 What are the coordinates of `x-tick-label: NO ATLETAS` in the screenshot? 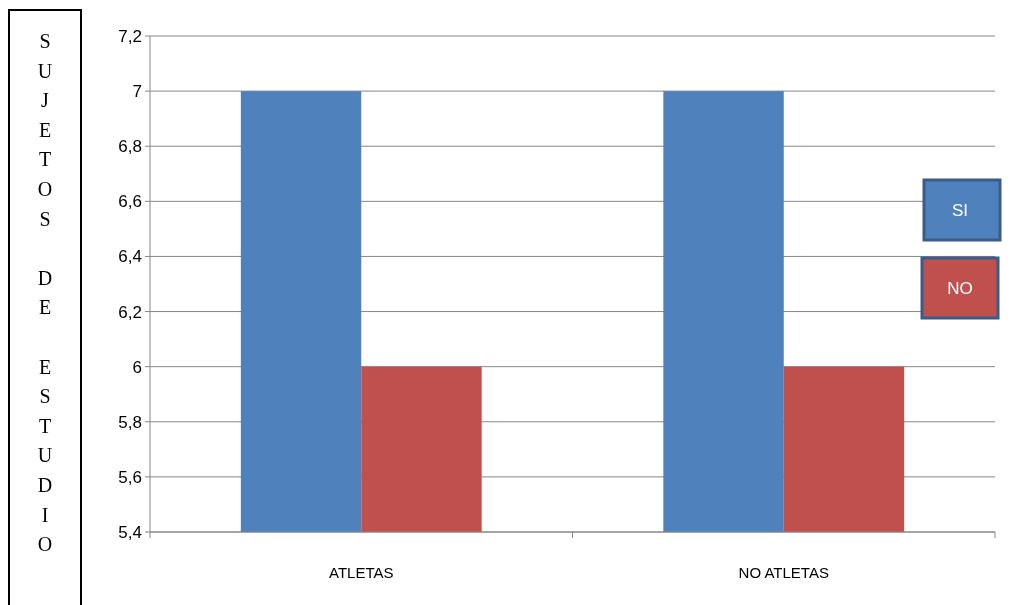 It's located at (783, 572).